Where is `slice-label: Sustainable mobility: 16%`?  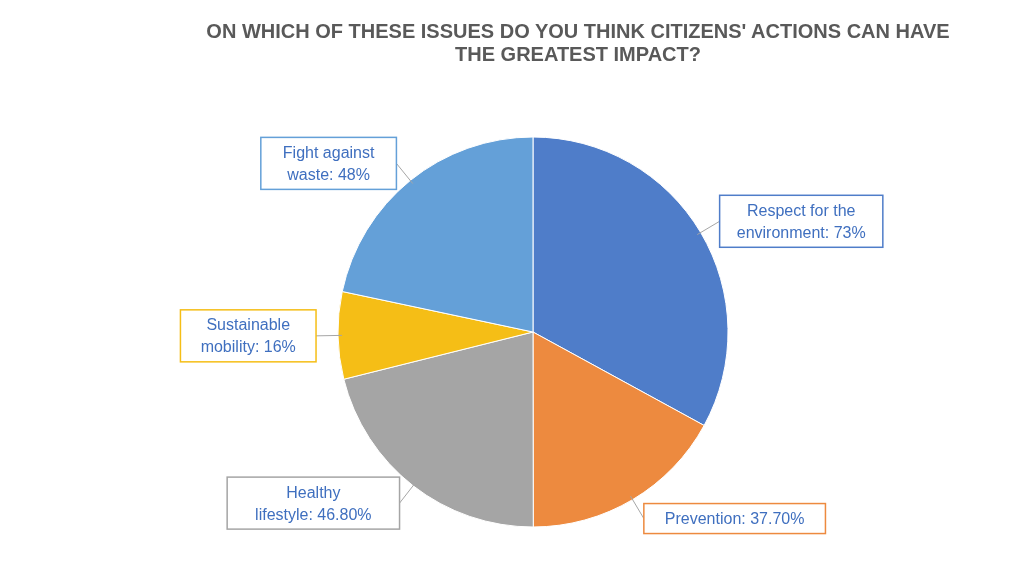
slice-label: Sustainable mobility: 16% is located at coordinates (248, 336).